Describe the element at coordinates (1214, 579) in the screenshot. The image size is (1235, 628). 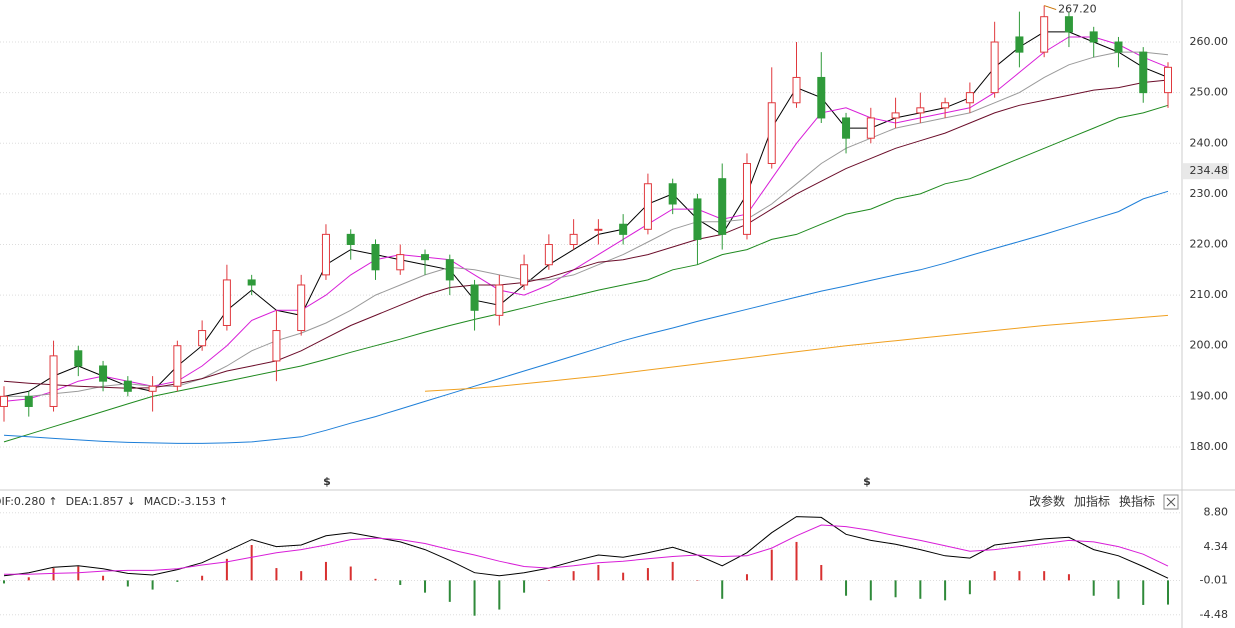
I see `y-tick-label: -0.01` at that location.